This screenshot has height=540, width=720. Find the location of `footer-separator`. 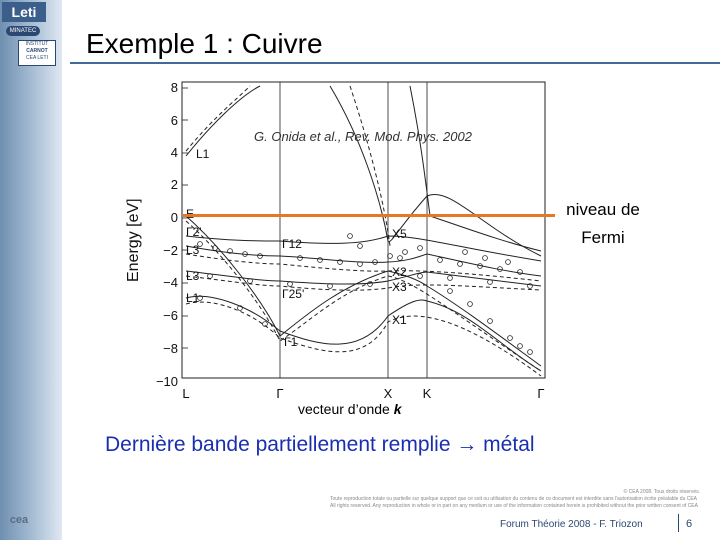

footer-separator is located at coordinates (678, 523).